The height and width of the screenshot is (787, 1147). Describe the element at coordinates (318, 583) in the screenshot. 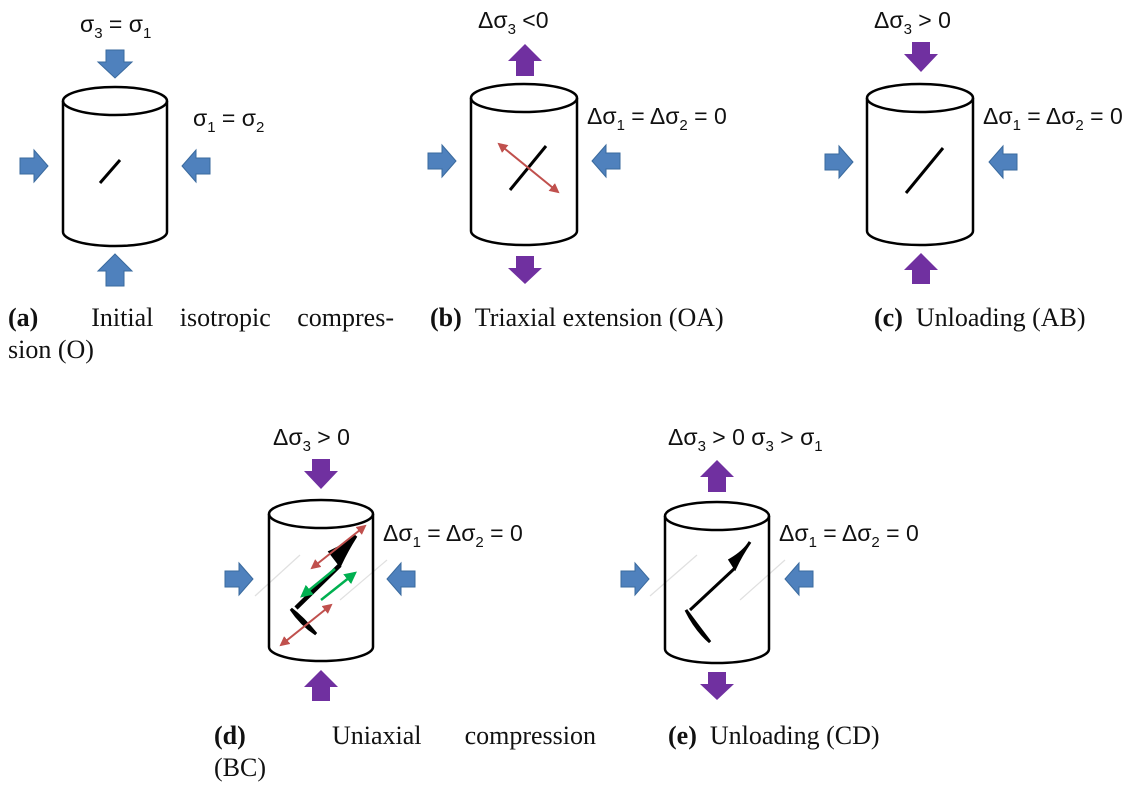

I see `green-arrow-down-slip` at that location.